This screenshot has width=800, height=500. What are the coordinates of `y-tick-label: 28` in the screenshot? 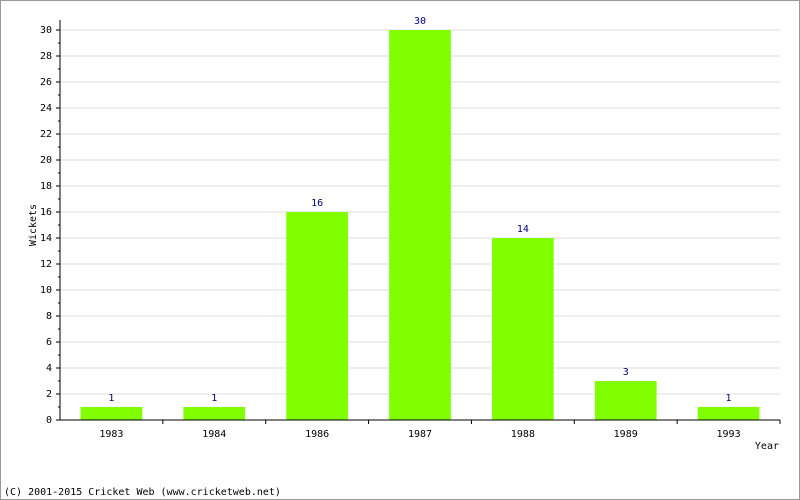 It's located at (46, 56).